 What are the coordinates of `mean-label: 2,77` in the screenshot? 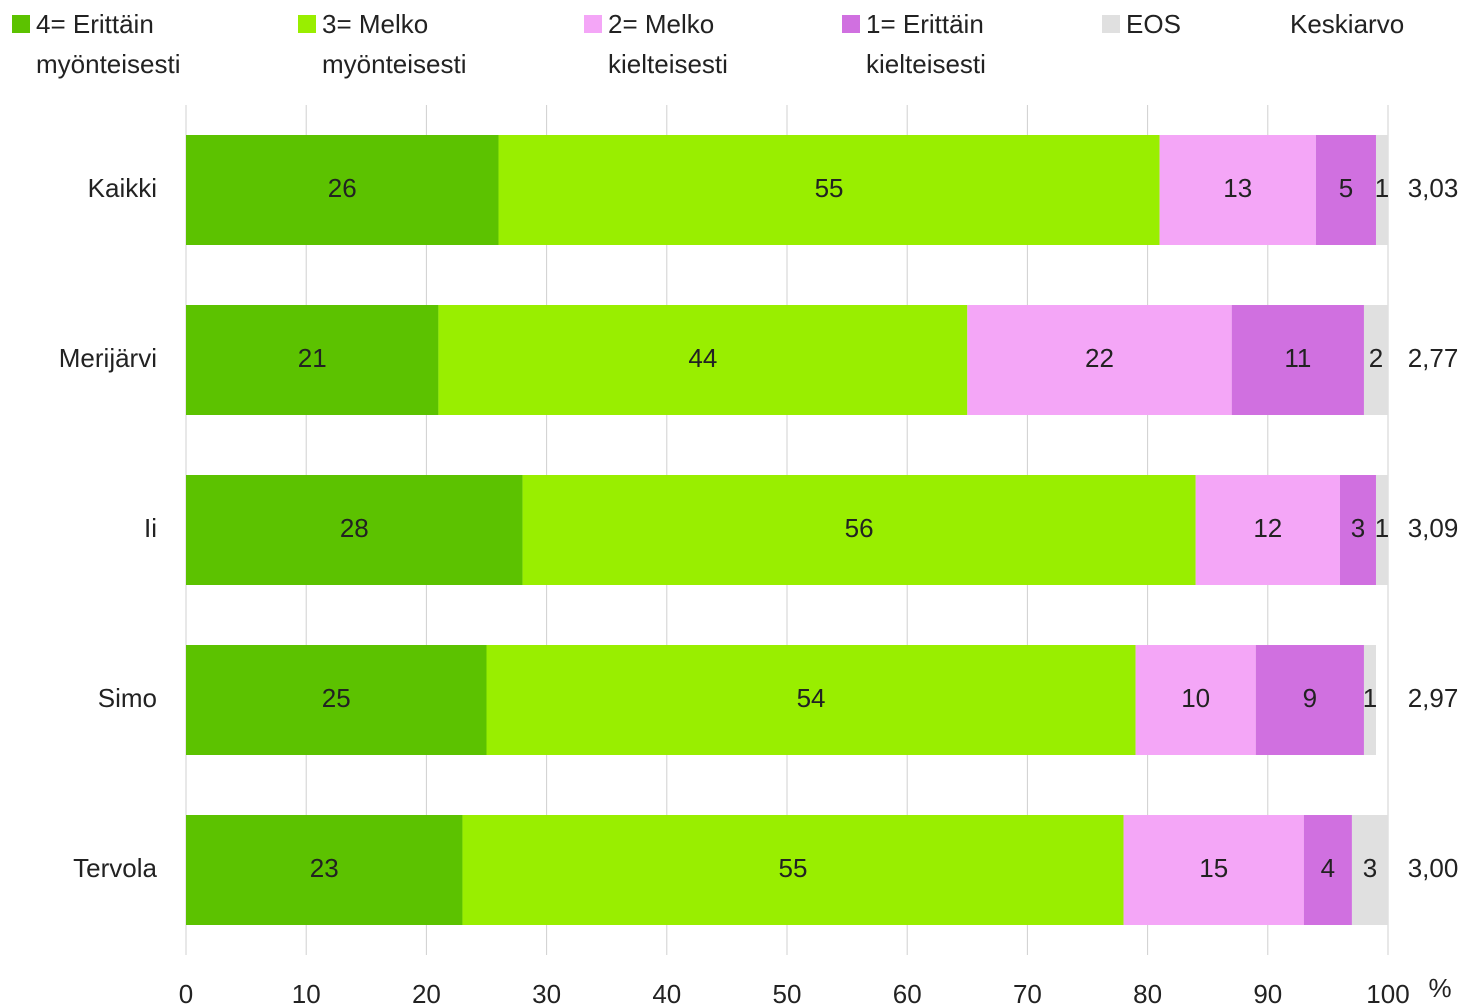 It's located at (1433, 358).